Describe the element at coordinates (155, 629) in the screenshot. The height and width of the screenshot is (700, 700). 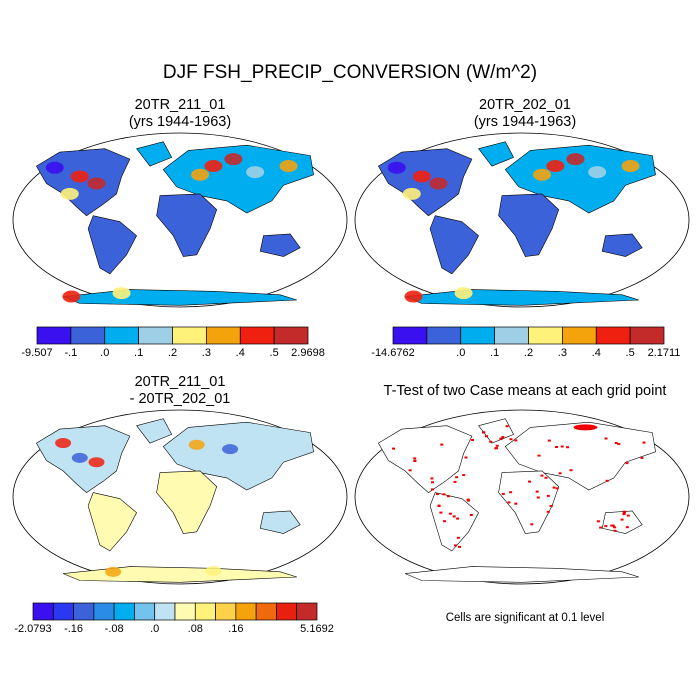
I see `colorbar-3-label: .0` at that location.